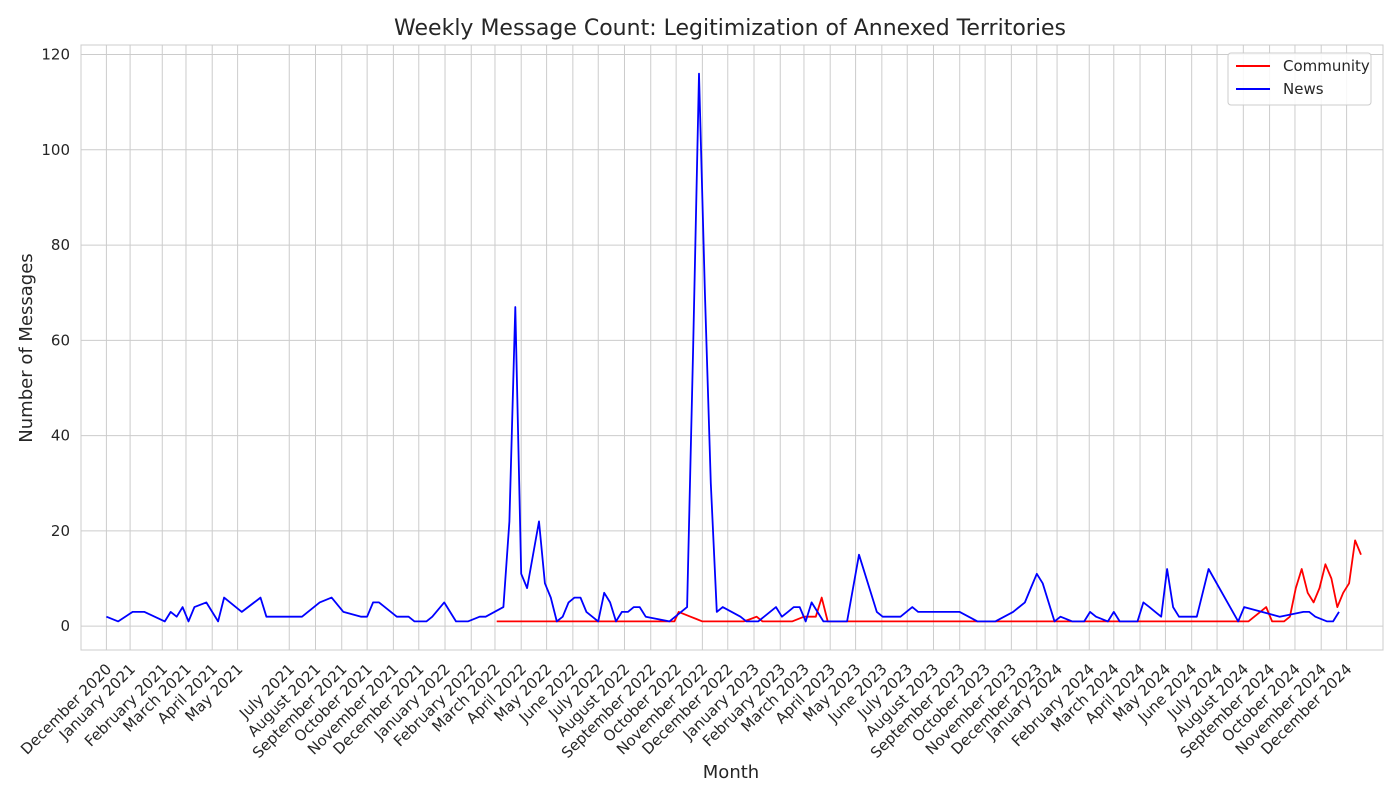 This screenshot has height=800, width=1400. Describe the element at coordinates (929, 581) in the screenshot. I see `series-line-community` at that location.